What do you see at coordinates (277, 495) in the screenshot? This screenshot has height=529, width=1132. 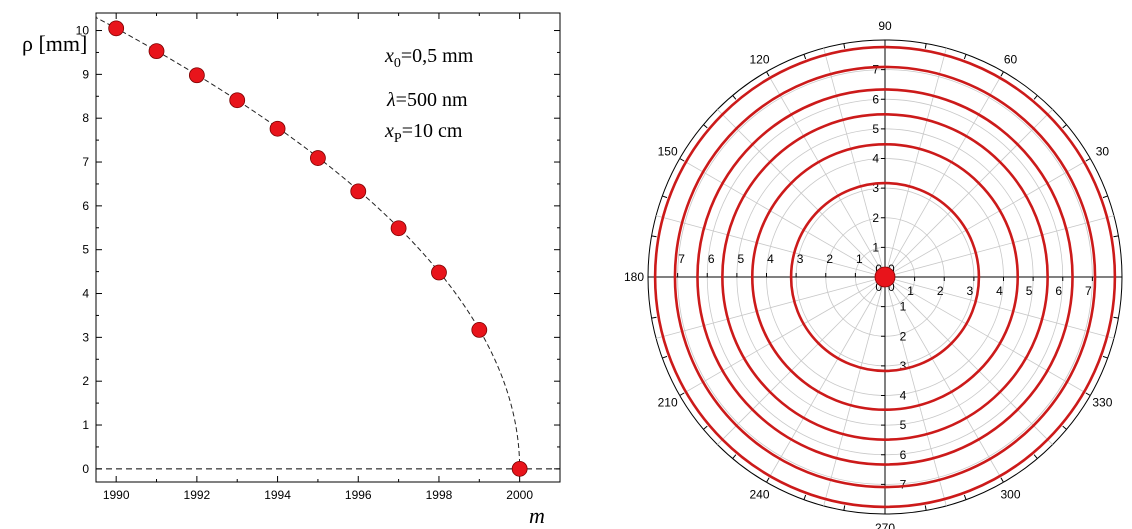 I see `x-tick-label: 1994` at bounding box center [277, 495].